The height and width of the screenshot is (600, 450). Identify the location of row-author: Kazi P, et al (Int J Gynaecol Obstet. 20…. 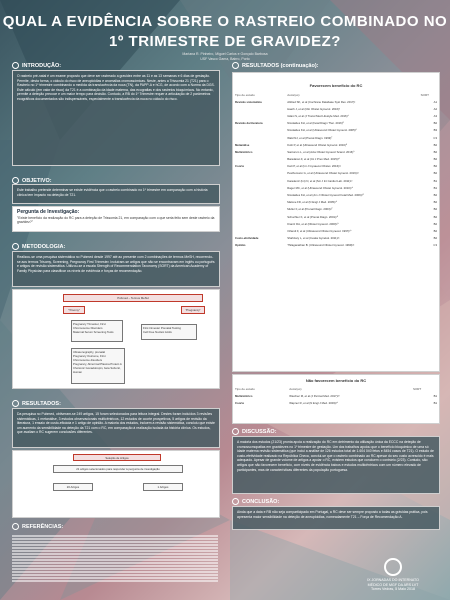
(314, 166).